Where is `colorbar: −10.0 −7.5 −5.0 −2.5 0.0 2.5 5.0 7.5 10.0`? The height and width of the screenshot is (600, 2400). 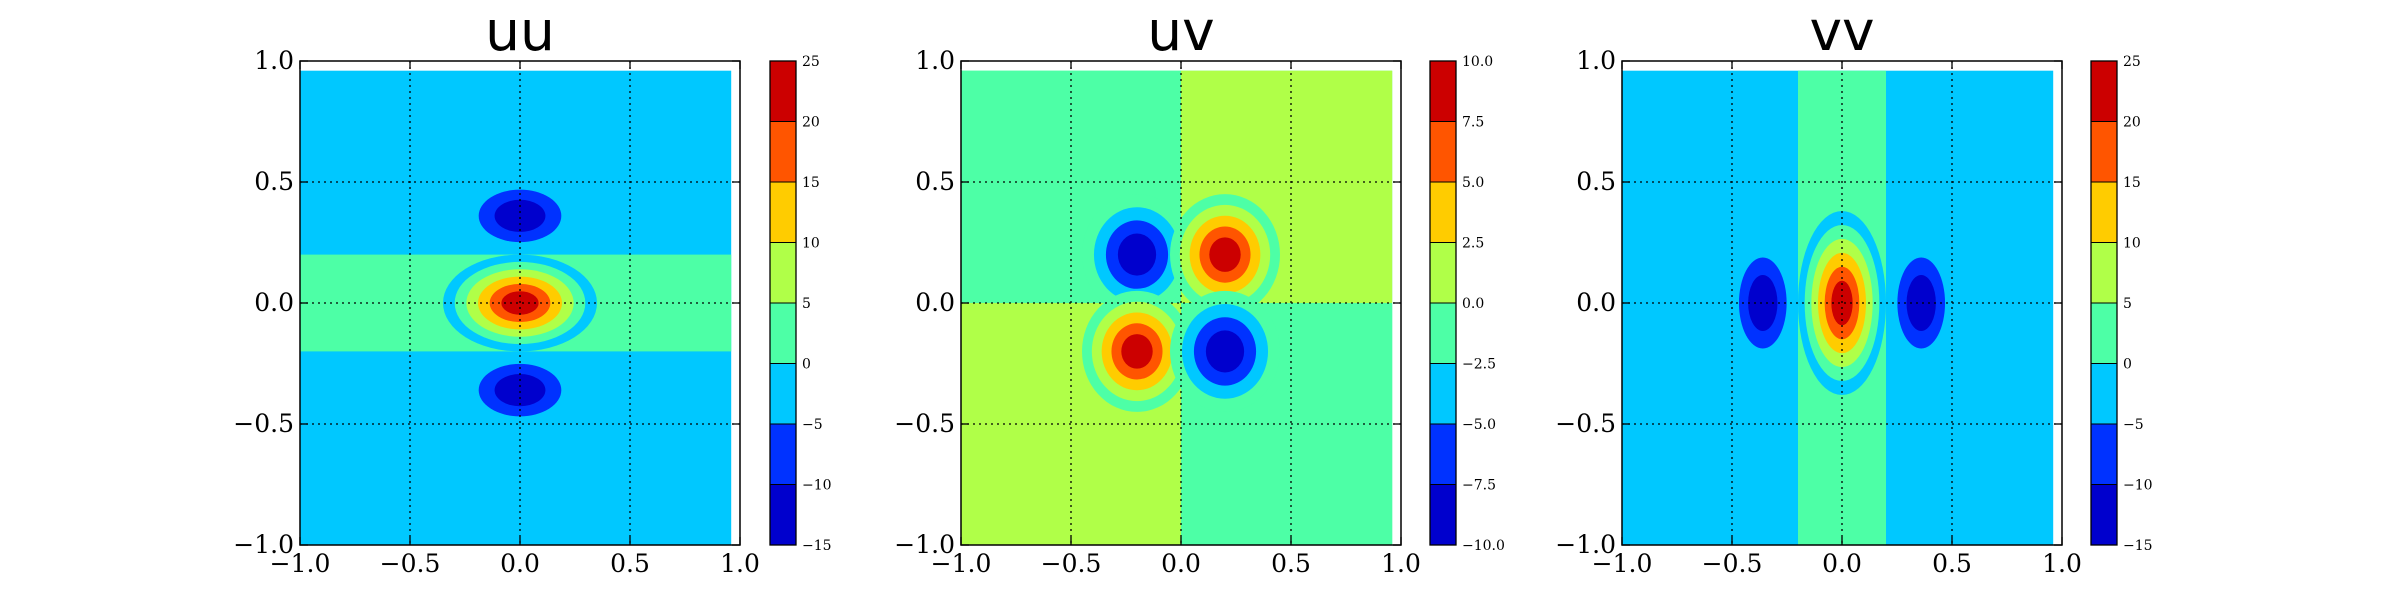
colorbar: −10.0 −7.5 −5.0 −2.5 0.0 2.5 5.0 7.5 10.0 is located at coordinates (1467, 304).